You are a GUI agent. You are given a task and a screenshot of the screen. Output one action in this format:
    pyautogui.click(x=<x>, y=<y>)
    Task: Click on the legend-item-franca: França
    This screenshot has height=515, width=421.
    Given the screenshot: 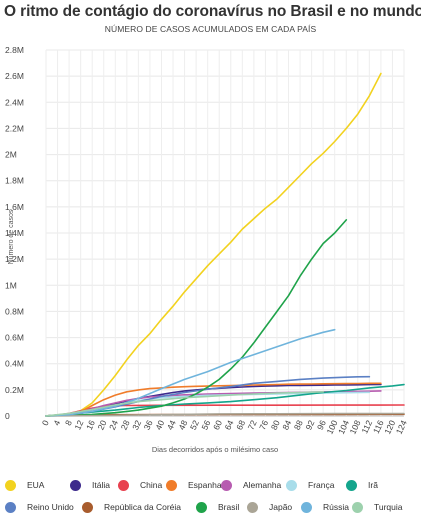 What is the action you would take?
    pyautogui.click(x=310, y=485)
    